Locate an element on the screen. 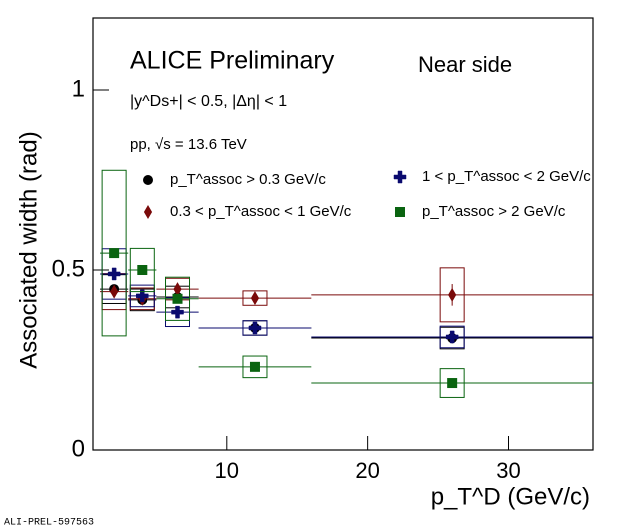 This screenshot has width=620, height=532. y-tick-label: 1 is located at coordinates (78, 88).